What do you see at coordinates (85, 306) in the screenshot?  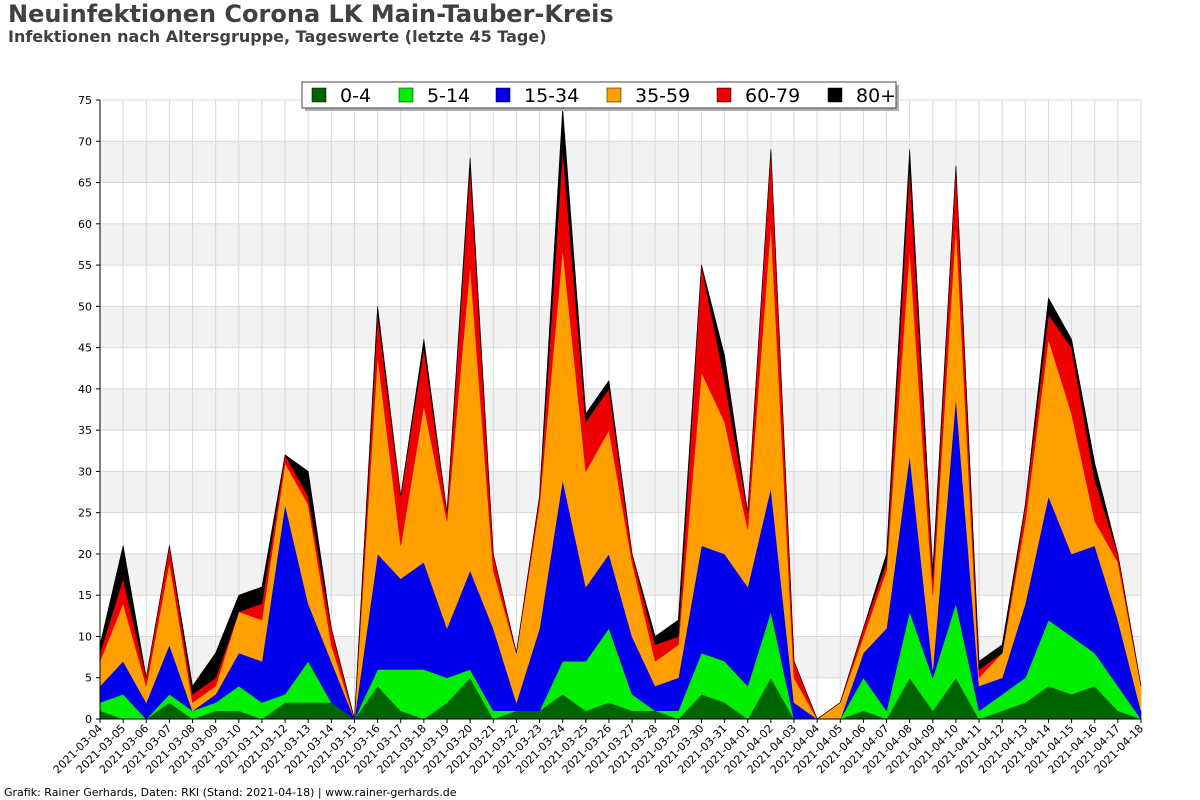 I see `y-tick-label: 50` at bounding box center [85, 306].